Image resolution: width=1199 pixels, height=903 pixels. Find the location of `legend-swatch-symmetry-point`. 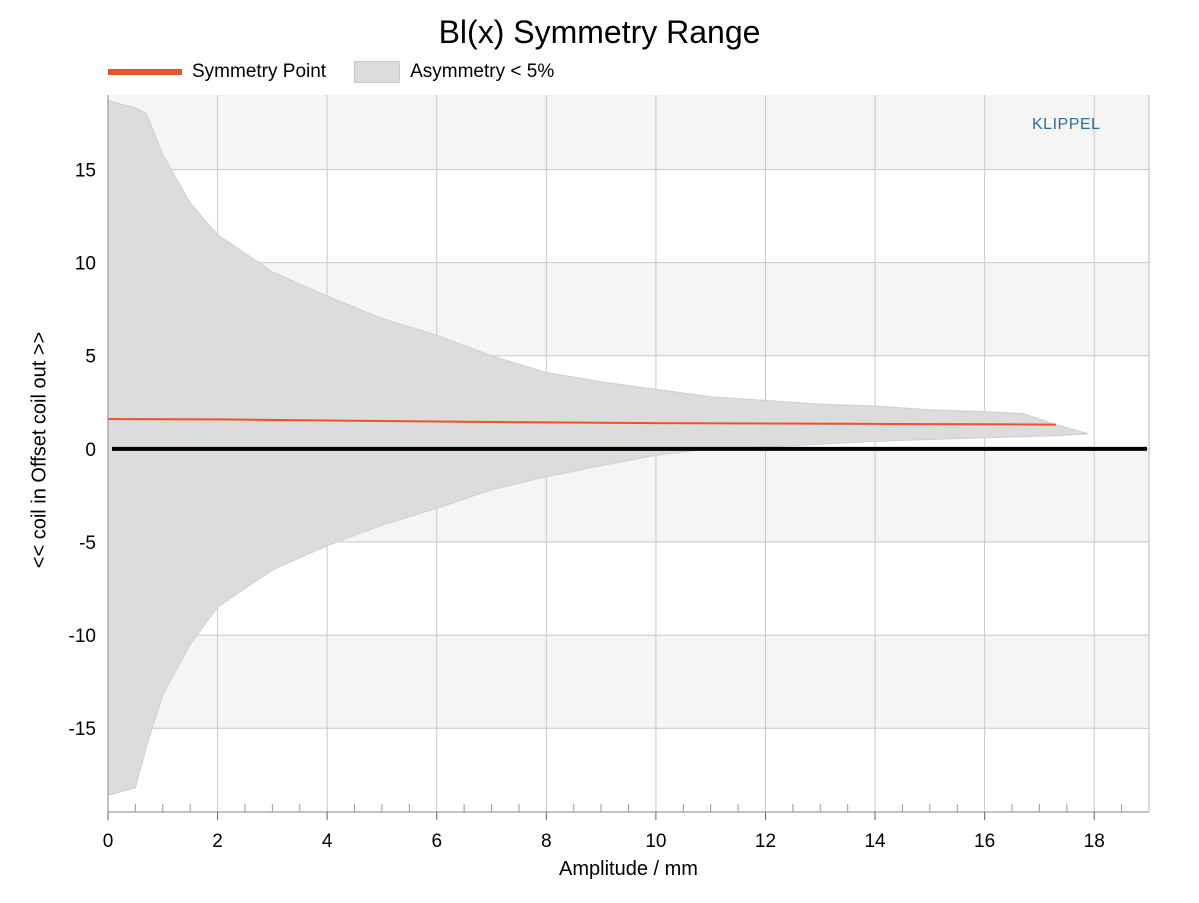

legend-swatch-symmetry-point is located at coordinates (145, 72).